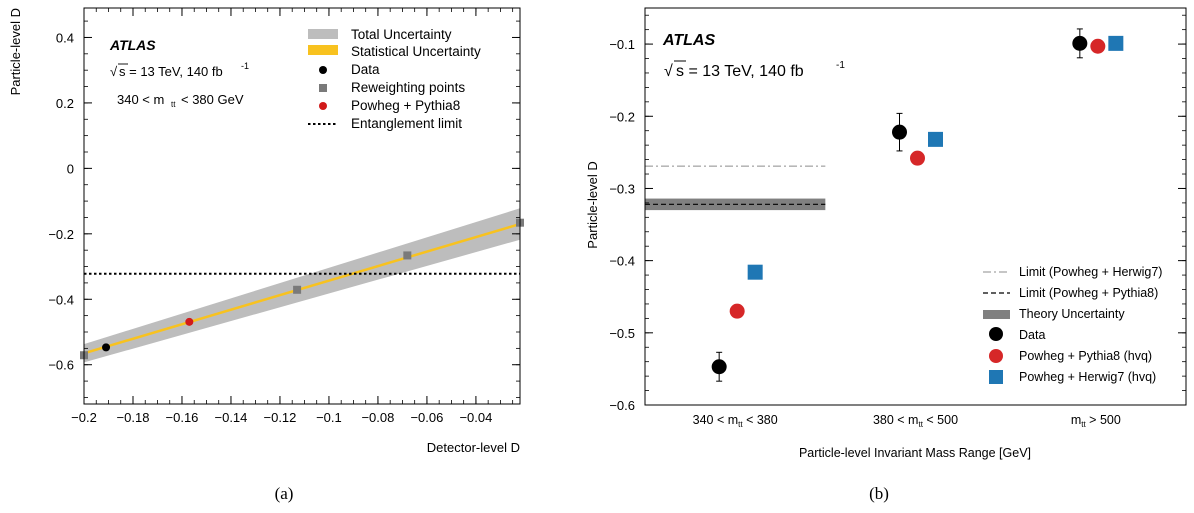 The width and height of the screenshot is (1194, 513). Describe the element at coordinates (996, 377) in the screenshot. I see `legend-marker-herwig` at that location.